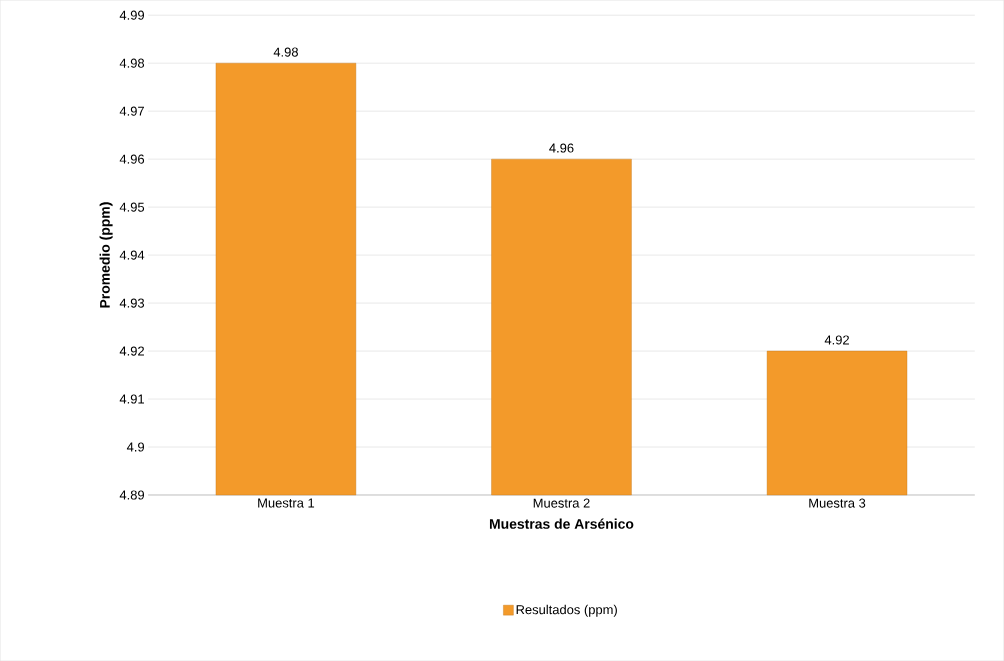 This screenshot has height=661, width=1004. Describe the element at coordinates (285, 52) in the screenshot. I see `data-label: 4.98` at that location.